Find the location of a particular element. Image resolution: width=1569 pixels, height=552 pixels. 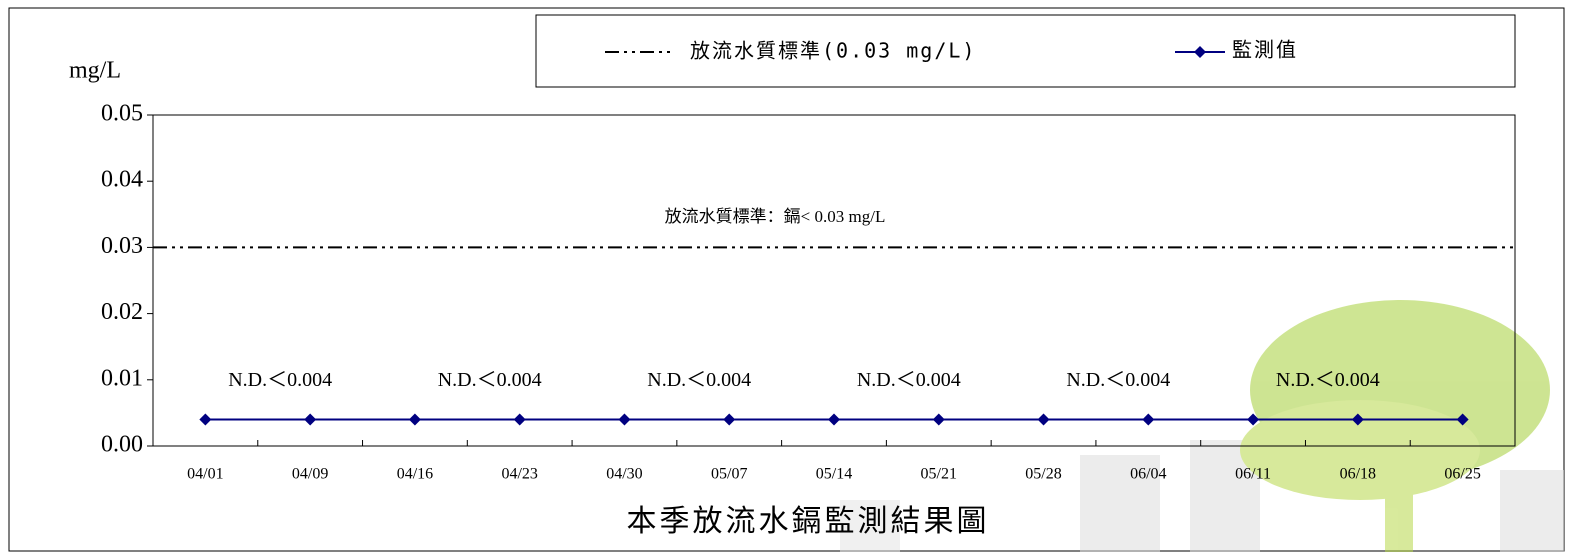

y-tick-label: 0.02 is located at coordinates (122, 312).